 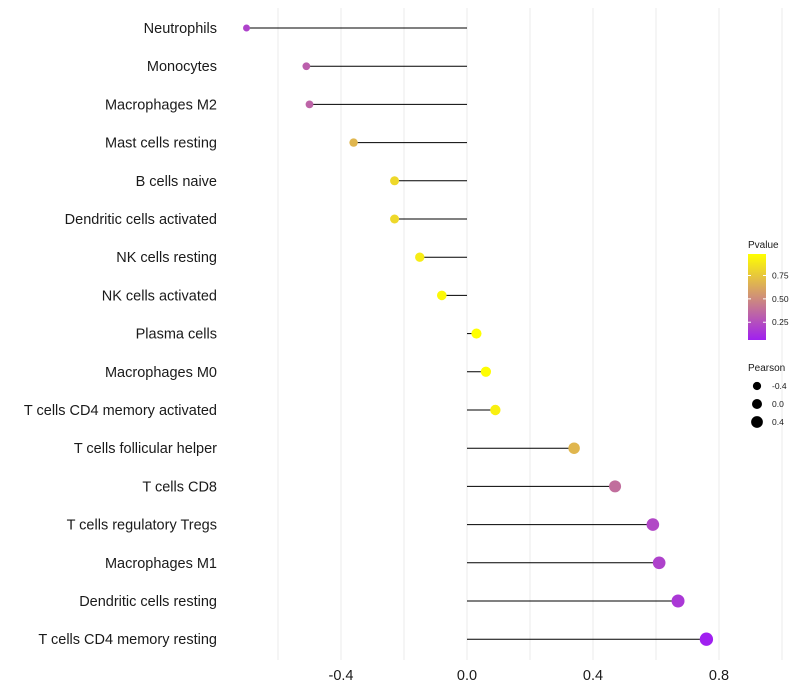 What do you see at coordinates (141, 220) in the screenshot?
I see `y-axis-label: Dendritic cells activated` at bounding box center [141, 220].